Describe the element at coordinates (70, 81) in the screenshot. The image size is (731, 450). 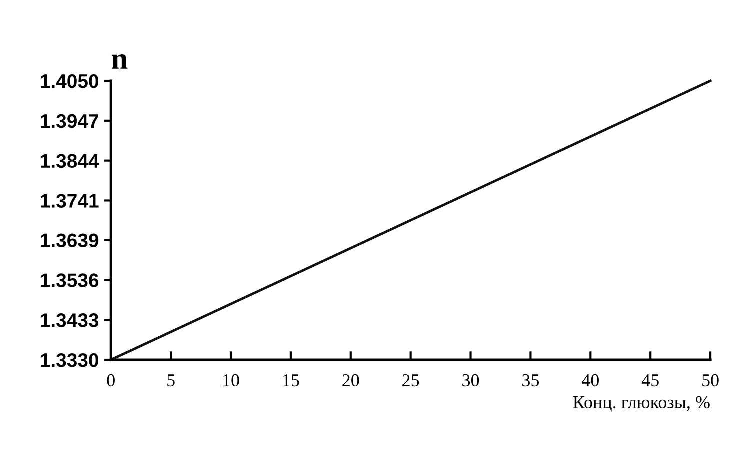
I see `y-tick-label: 1.4050` at that location.